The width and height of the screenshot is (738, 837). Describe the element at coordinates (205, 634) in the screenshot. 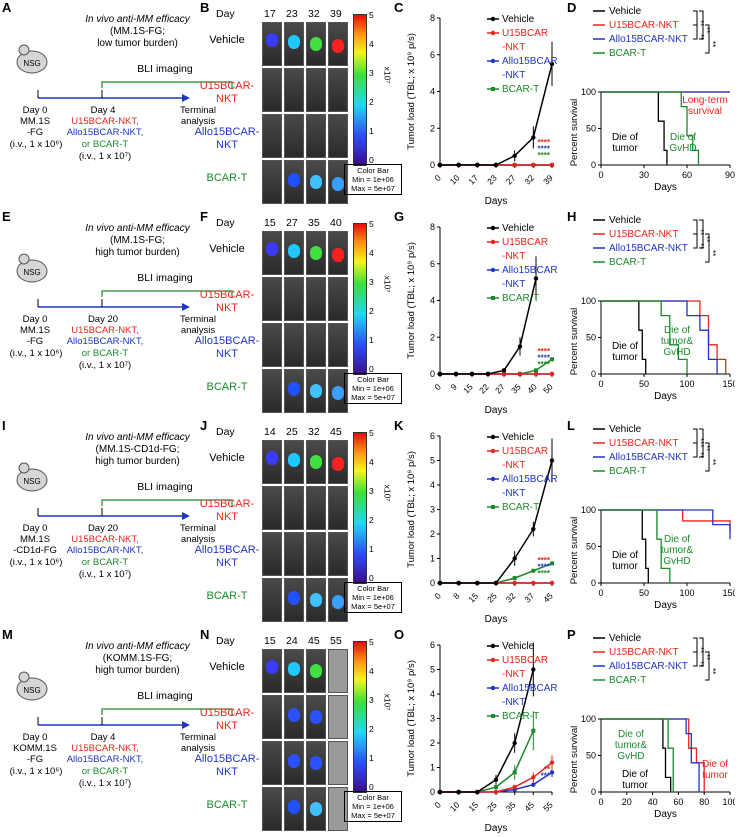

I see `panel-label: N` at that location.